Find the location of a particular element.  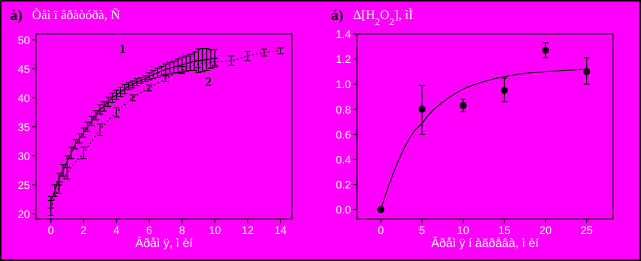

y-tick-label: 1.2 is located at coordinates (343, 60).